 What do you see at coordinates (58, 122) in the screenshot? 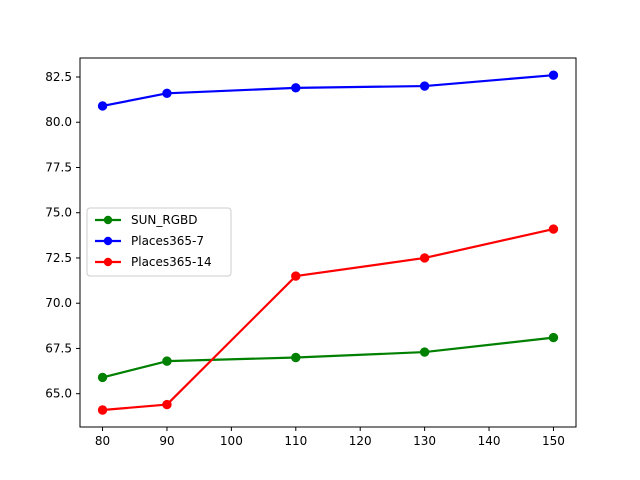
I see `y-tick-label: 80.0` at bounding box center [58, 122].